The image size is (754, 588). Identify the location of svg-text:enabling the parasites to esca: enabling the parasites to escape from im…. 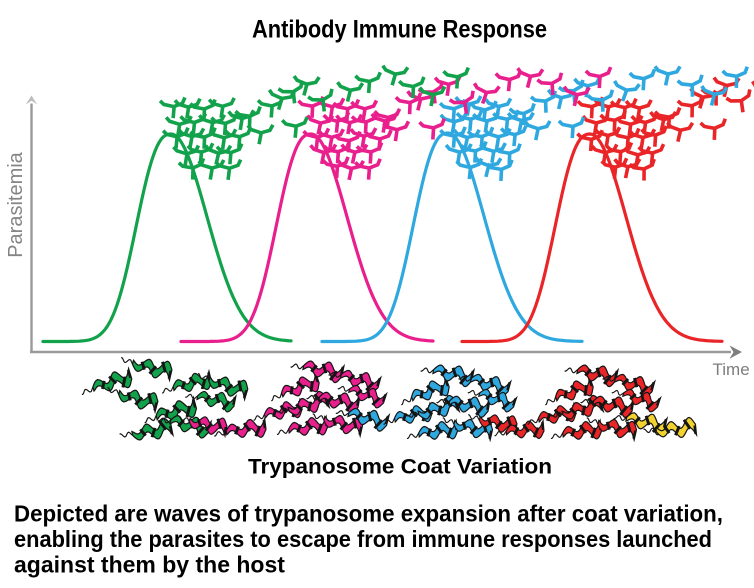
(363, 539).